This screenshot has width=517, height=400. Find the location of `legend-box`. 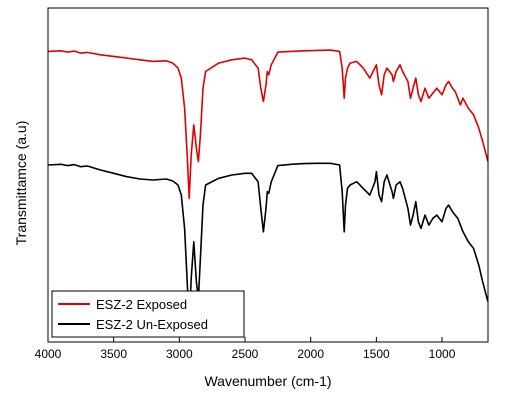

legend-box is located at coordinates (148, 314).